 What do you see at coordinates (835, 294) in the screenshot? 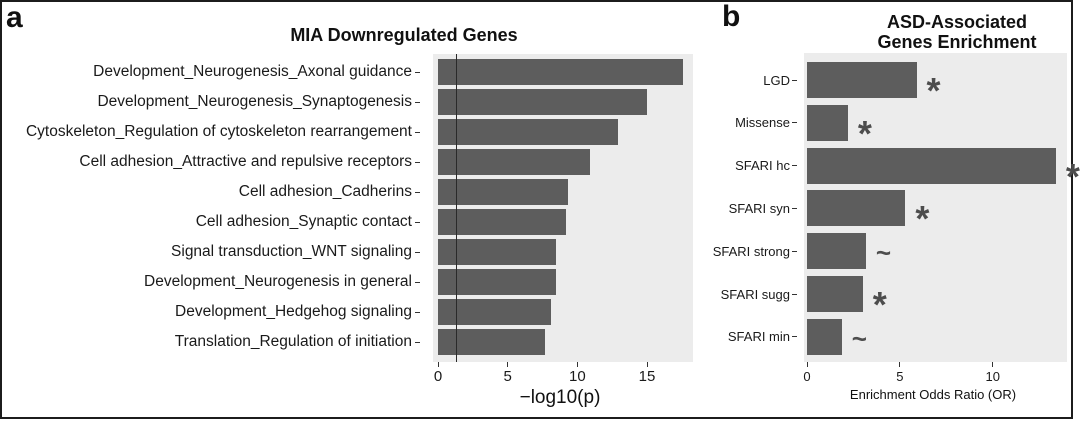
I see `bar-sfari-sugg` at bounding box center [835, 294].